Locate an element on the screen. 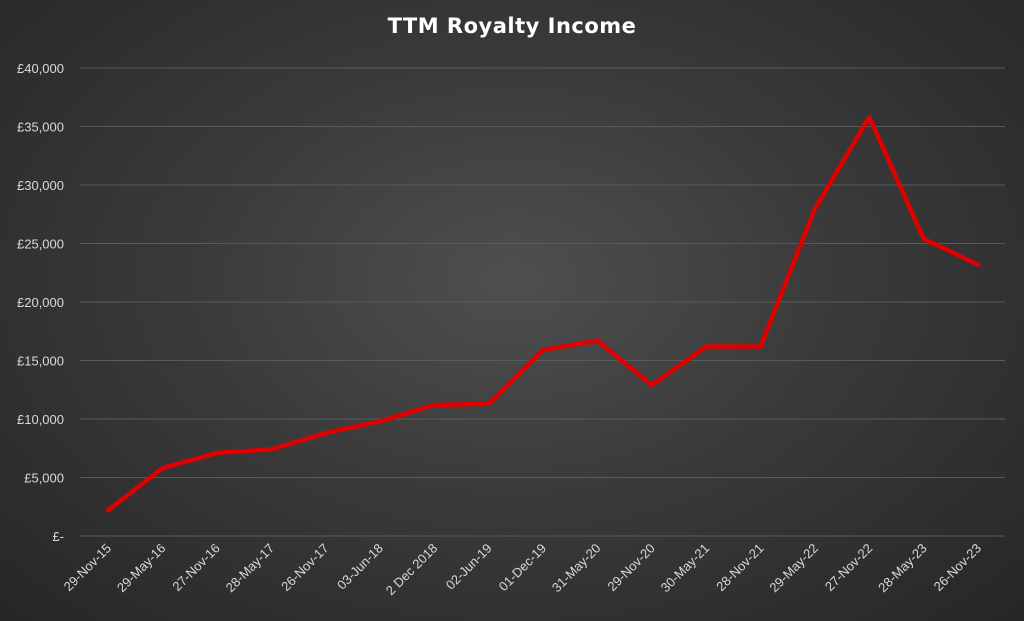 This screenshot has height=621, width=1024. x-tick-label: 01-Dec-19 is located at coordinates (523, 568).